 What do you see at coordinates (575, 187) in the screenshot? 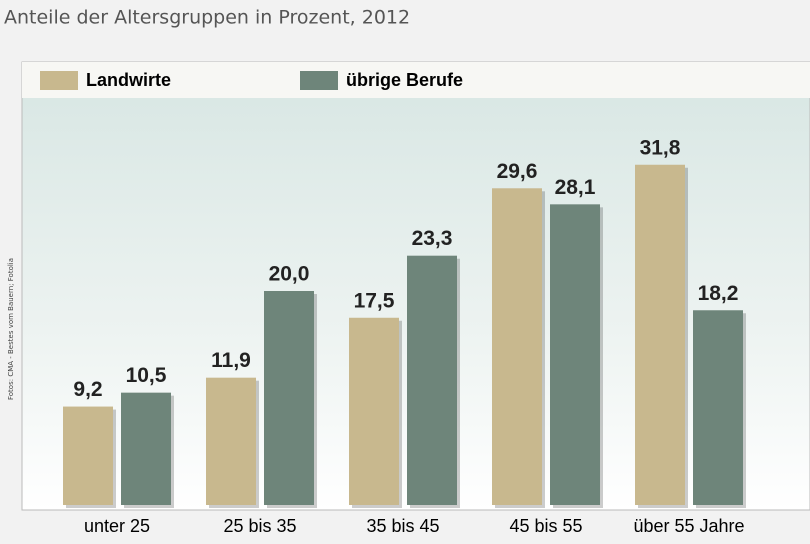
I see `data-label: 28,1` at bounding box center [575, 187].